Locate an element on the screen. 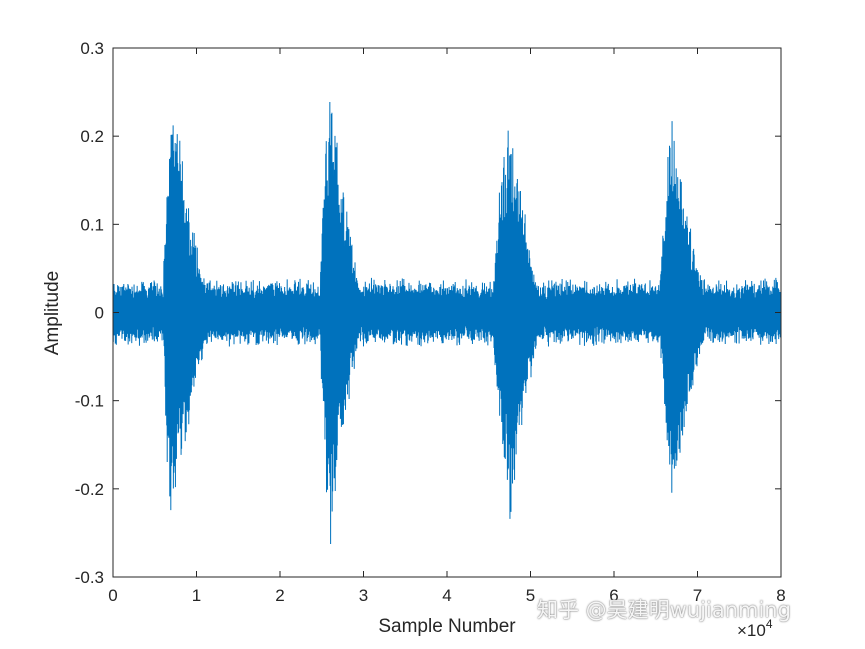 This screenshot has height=649, width=865. watermark: 知乎 @吴建明wujianming is located at coordinates (664, 610).